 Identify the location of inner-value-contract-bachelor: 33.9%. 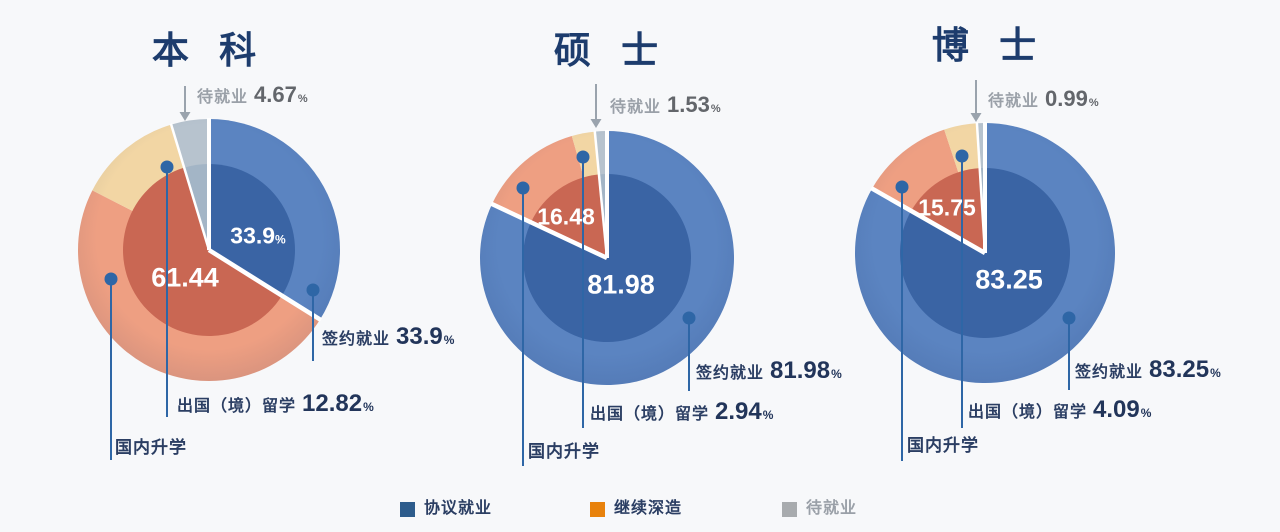
(258, 235).